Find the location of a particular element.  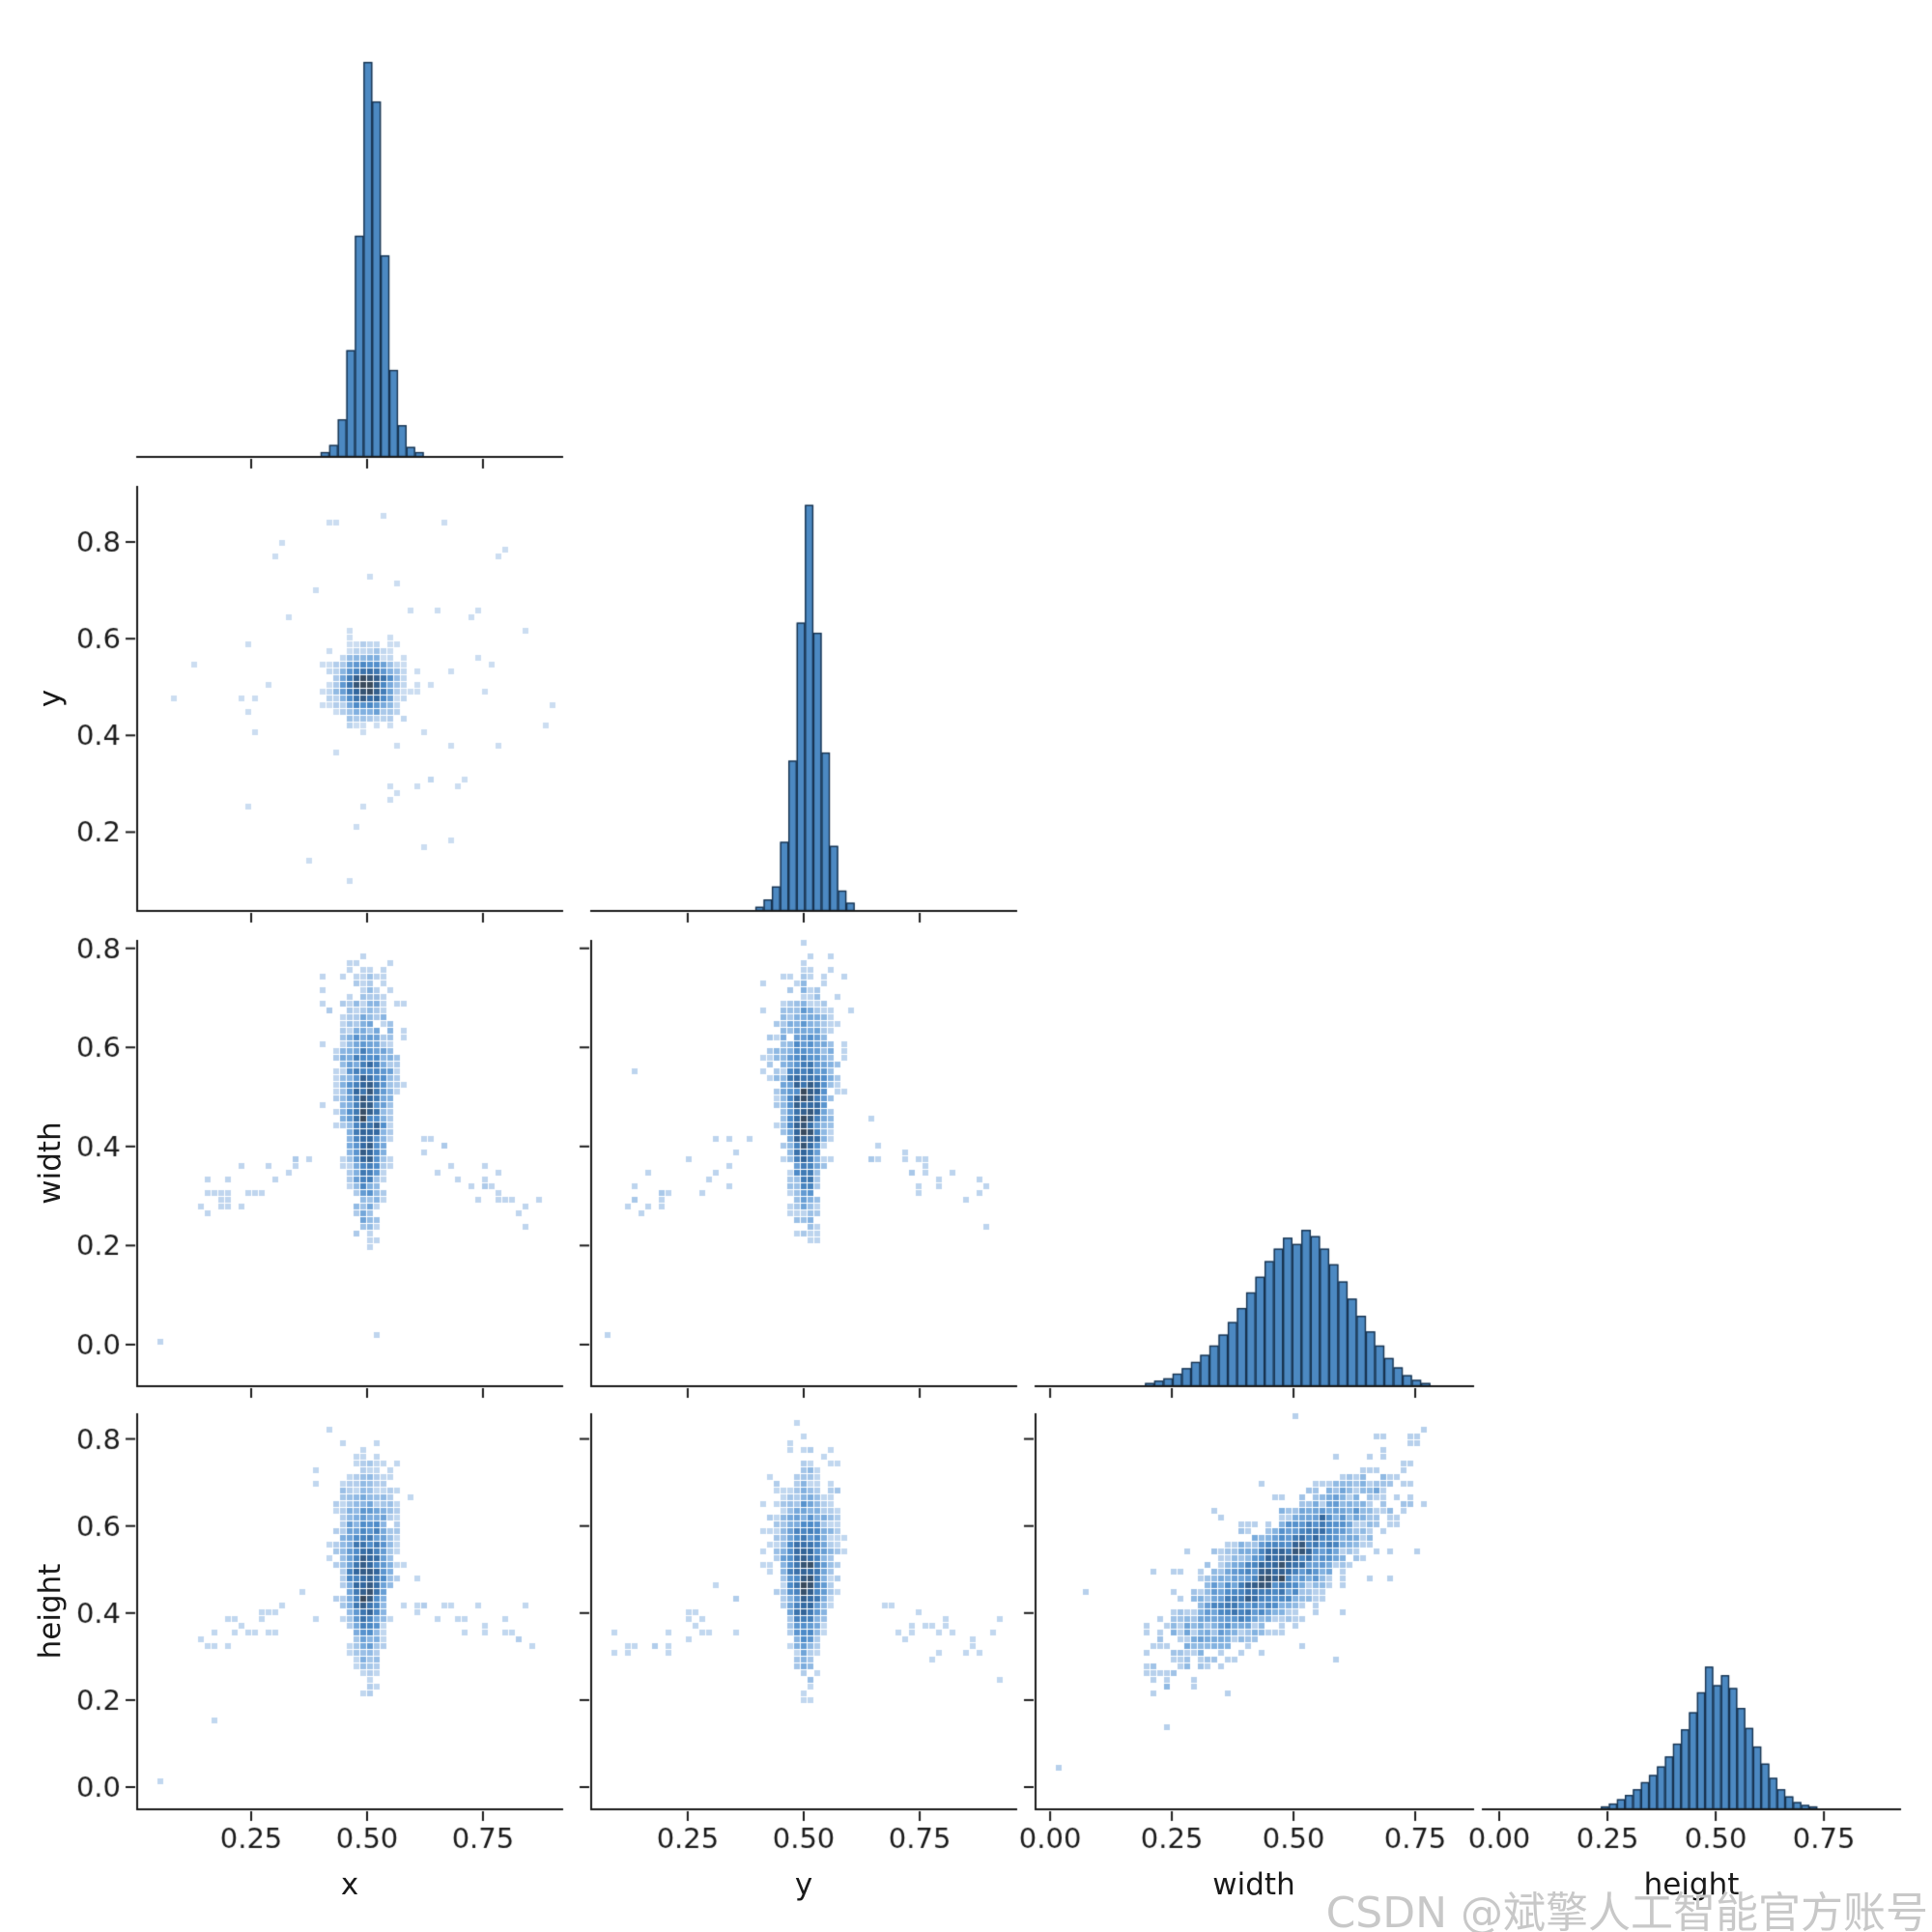

y-axis-label-height: height is located at coordinates (50, 1611).